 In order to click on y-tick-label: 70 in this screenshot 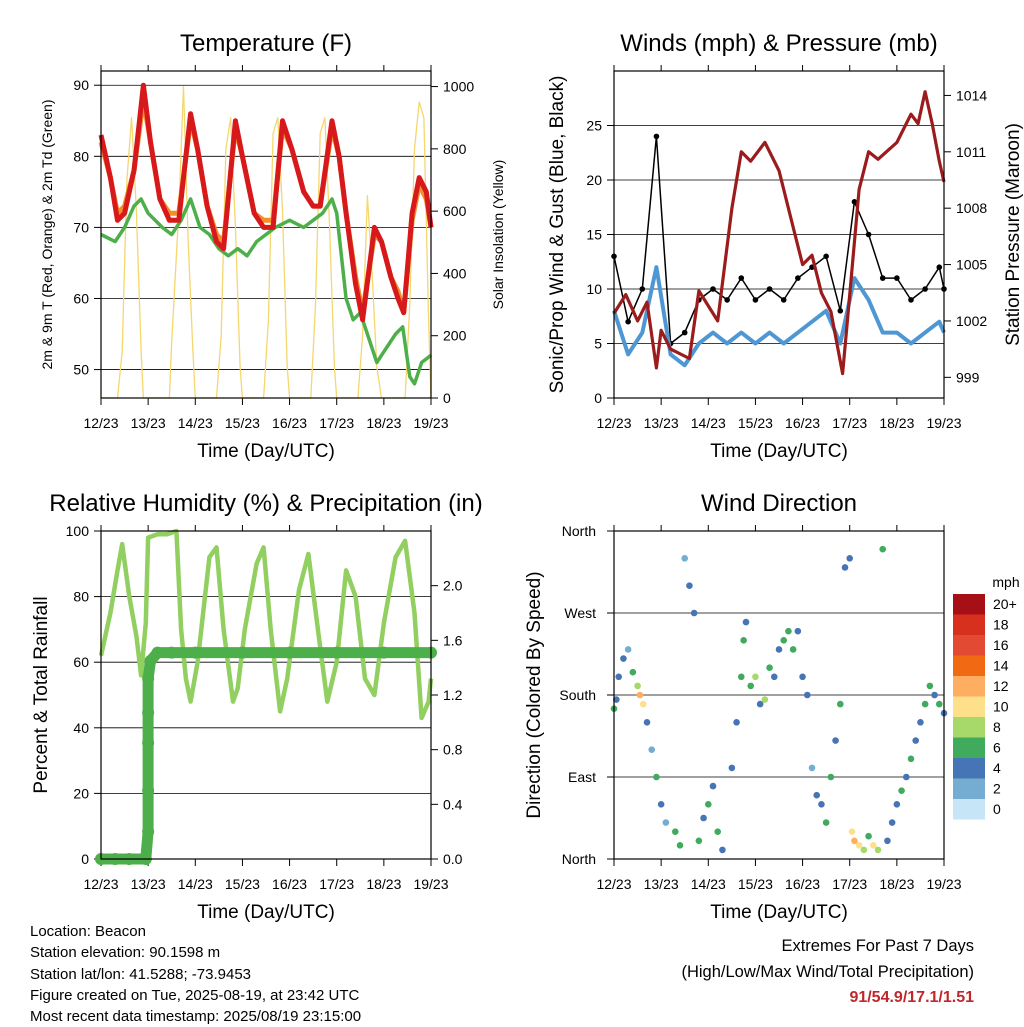, I will do `click(81, 227)`.